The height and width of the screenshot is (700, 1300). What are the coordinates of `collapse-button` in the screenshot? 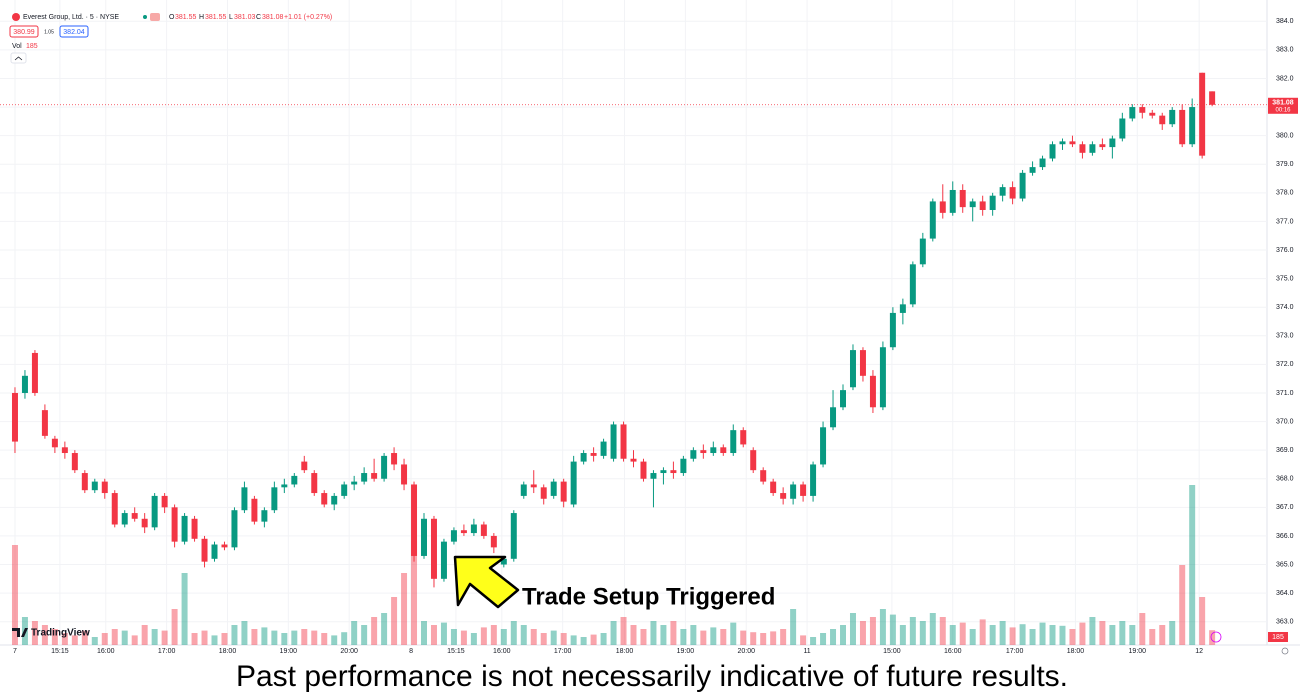 It's located at (18, 58).